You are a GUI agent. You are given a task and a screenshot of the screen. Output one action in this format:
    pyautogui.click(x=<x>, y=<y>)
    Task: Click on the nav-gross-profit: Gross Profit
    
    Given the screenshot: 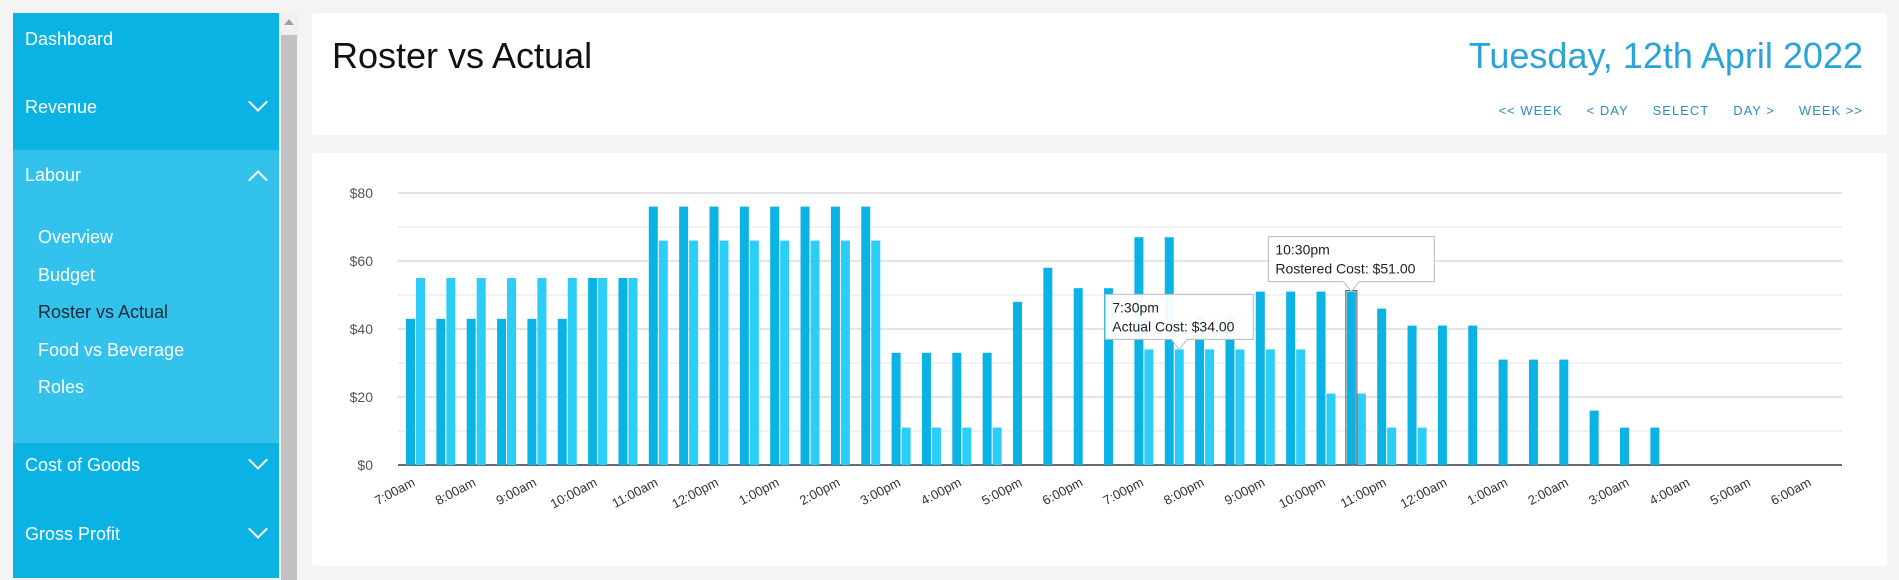 What is the action you would take?
    pyautogui.click(x=146, y=536)
    